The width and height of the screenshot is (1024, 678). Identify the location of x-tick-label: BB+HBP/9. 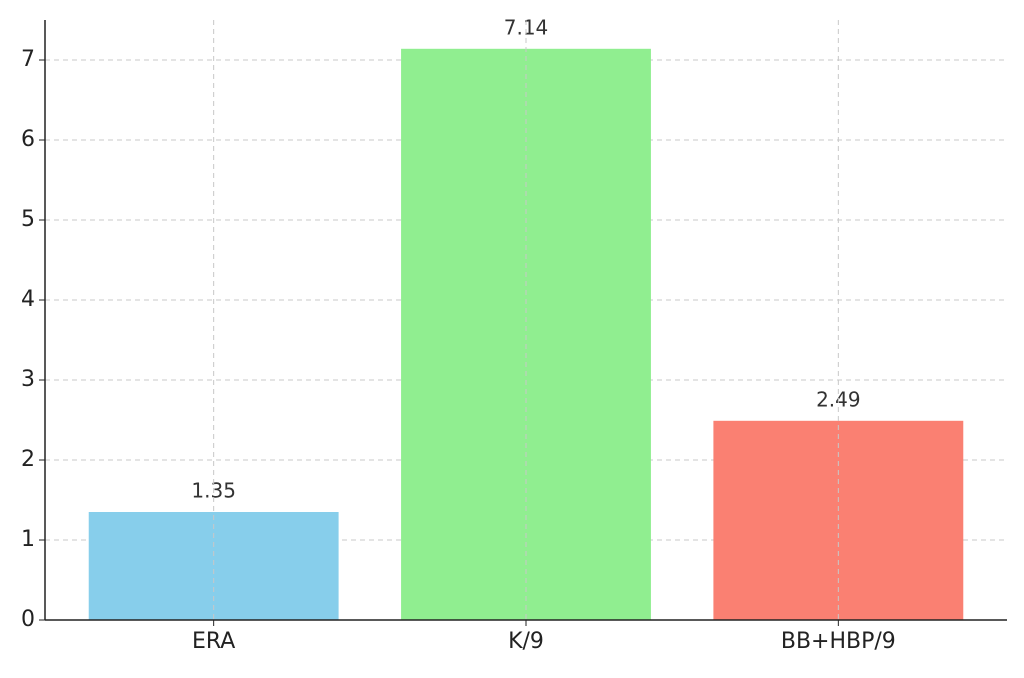
(838, 641).